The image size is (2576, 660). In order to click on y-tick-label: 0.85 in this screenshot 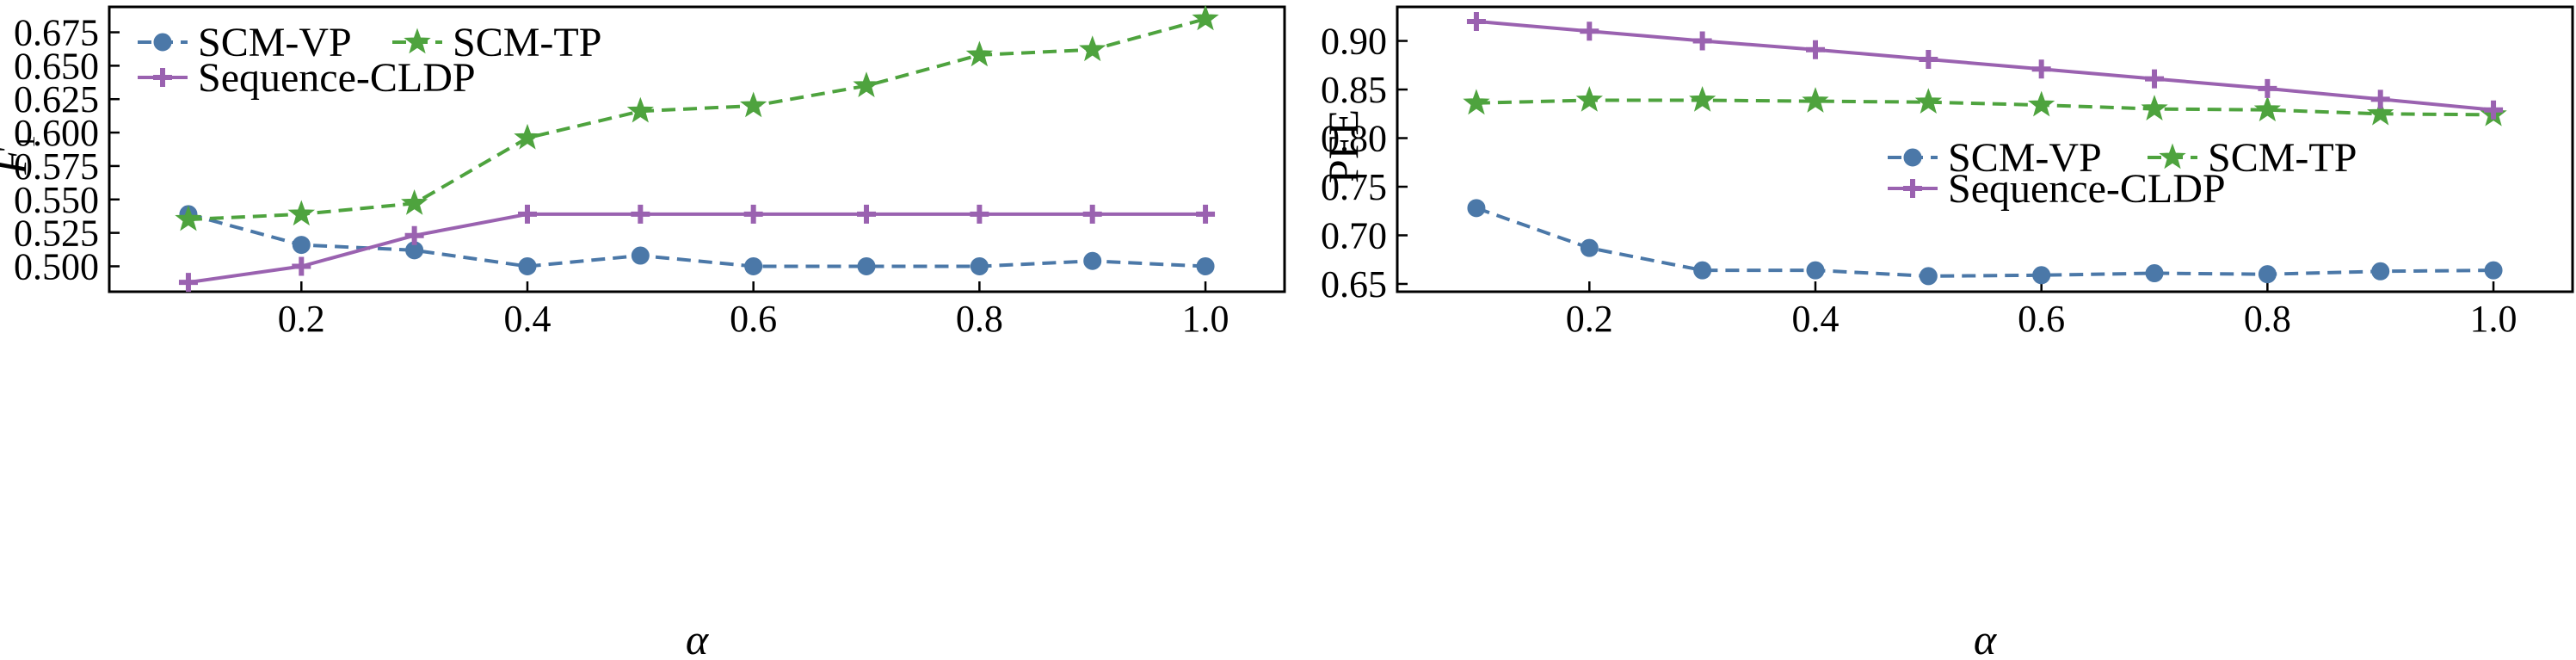, I will do `click(1354, 90)`.